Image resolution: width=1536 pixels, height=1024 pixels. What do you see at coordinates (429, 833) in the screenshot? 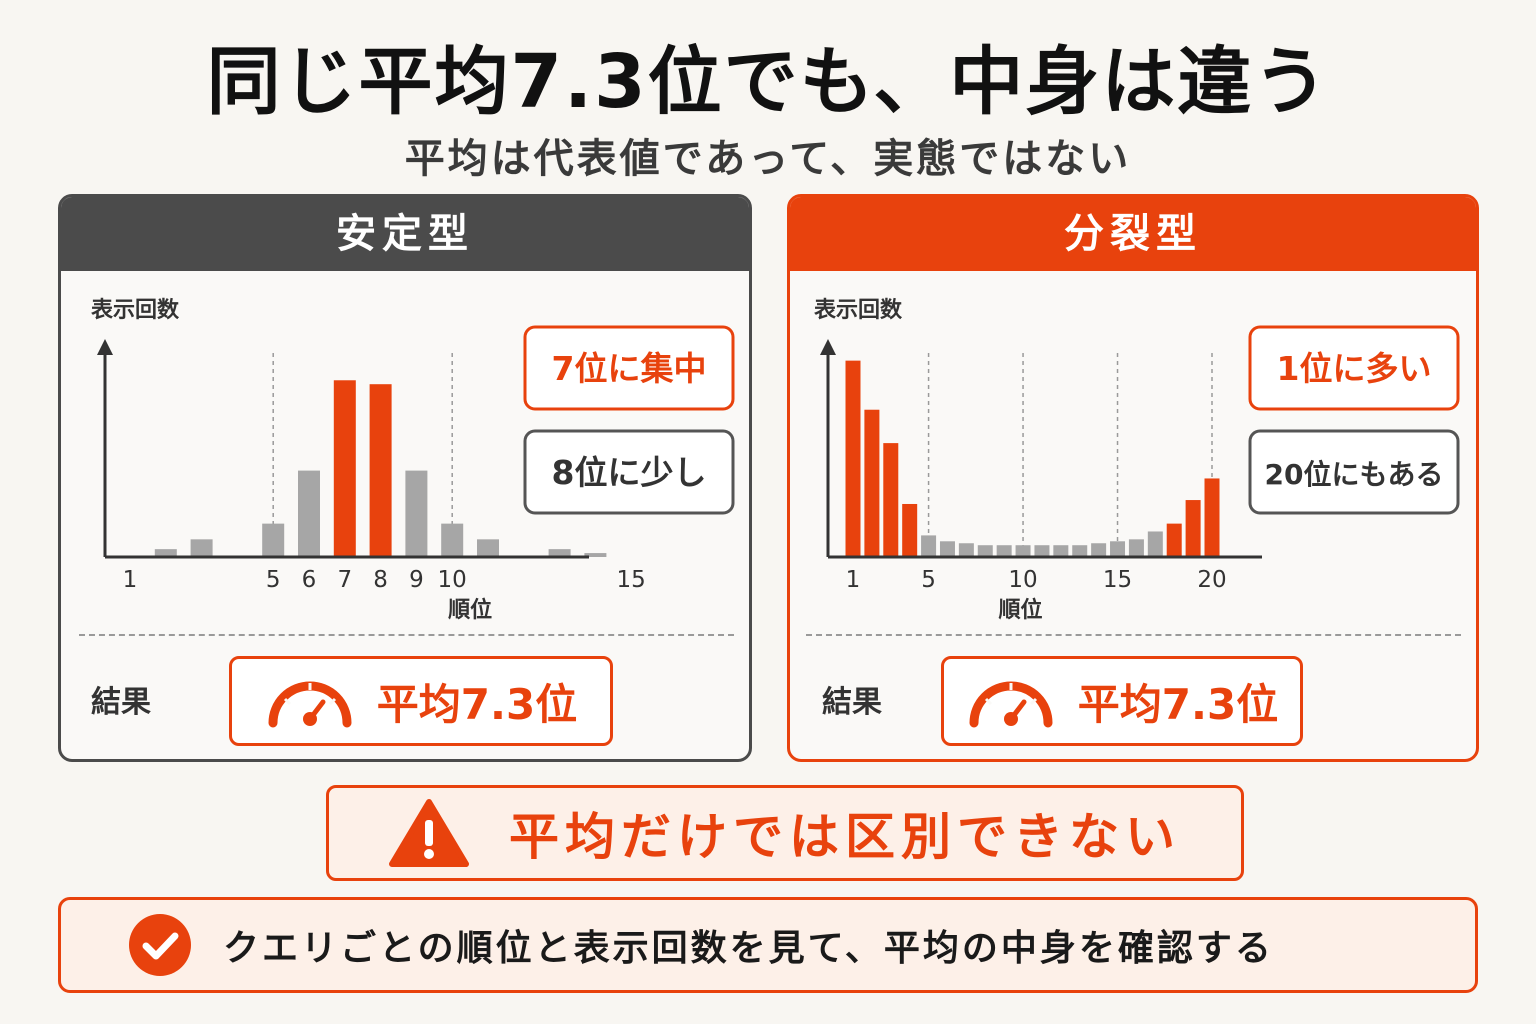
I see `warning-icon` at bounding box center [429, 833].